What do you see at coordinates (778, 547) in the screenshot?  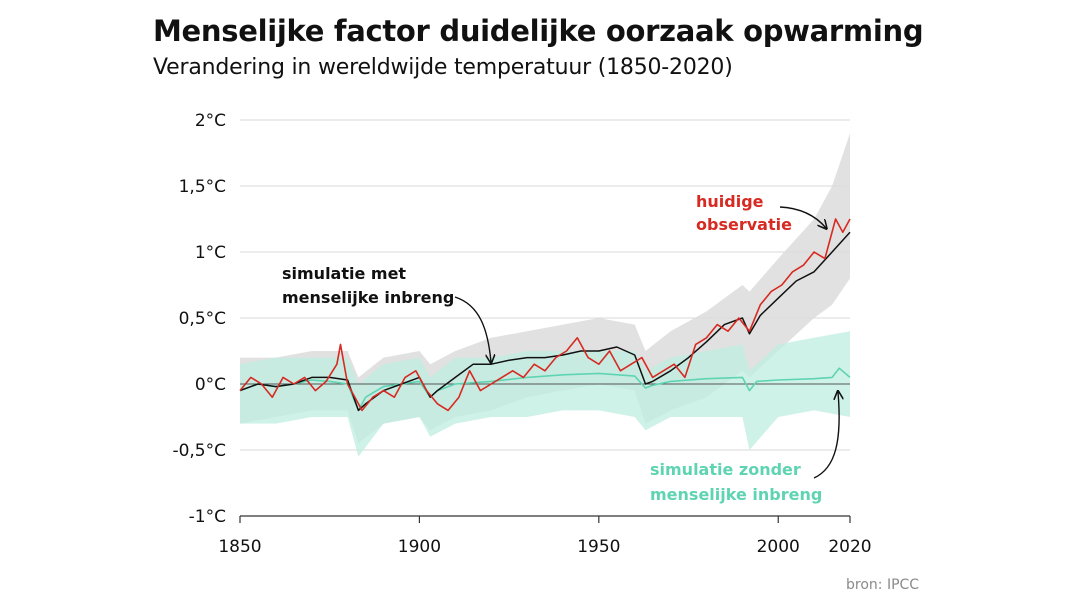 I see `x-tick-label: 2000` at bounding box center [778, 547].